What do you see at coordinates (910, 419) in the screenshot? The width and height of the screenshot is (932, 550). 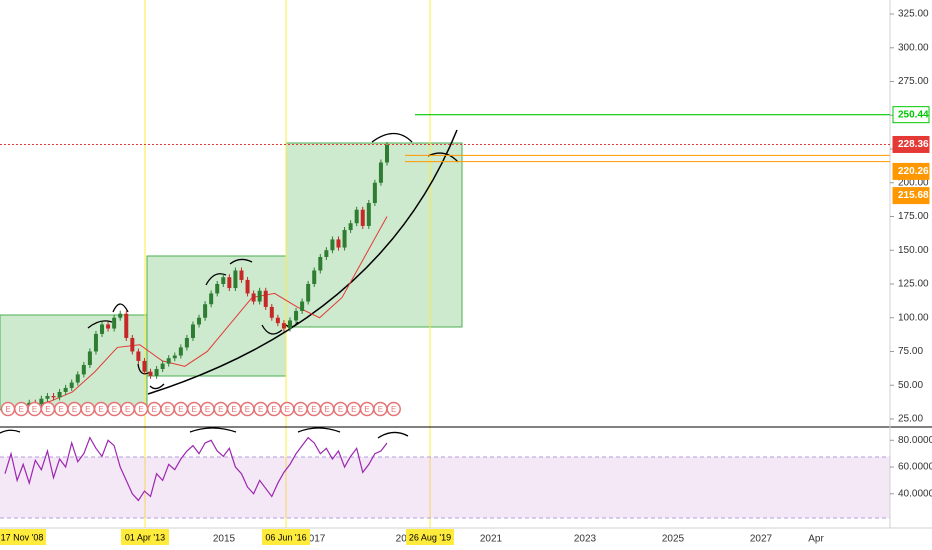 I see `price-tick-label: 25.00` at bounding box center [910, 419].